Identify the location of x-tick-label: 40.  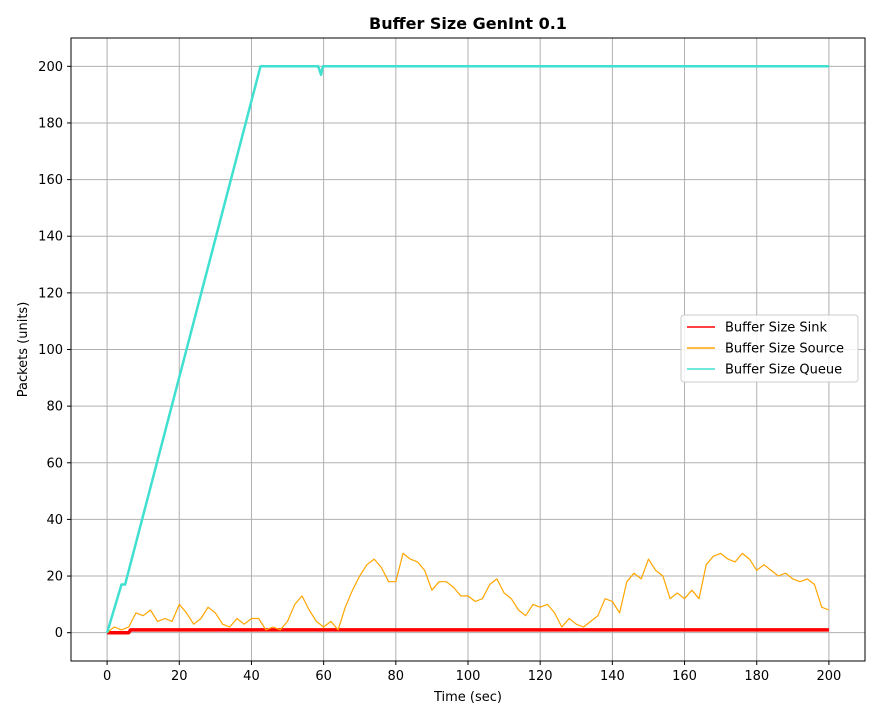
(251, 676).